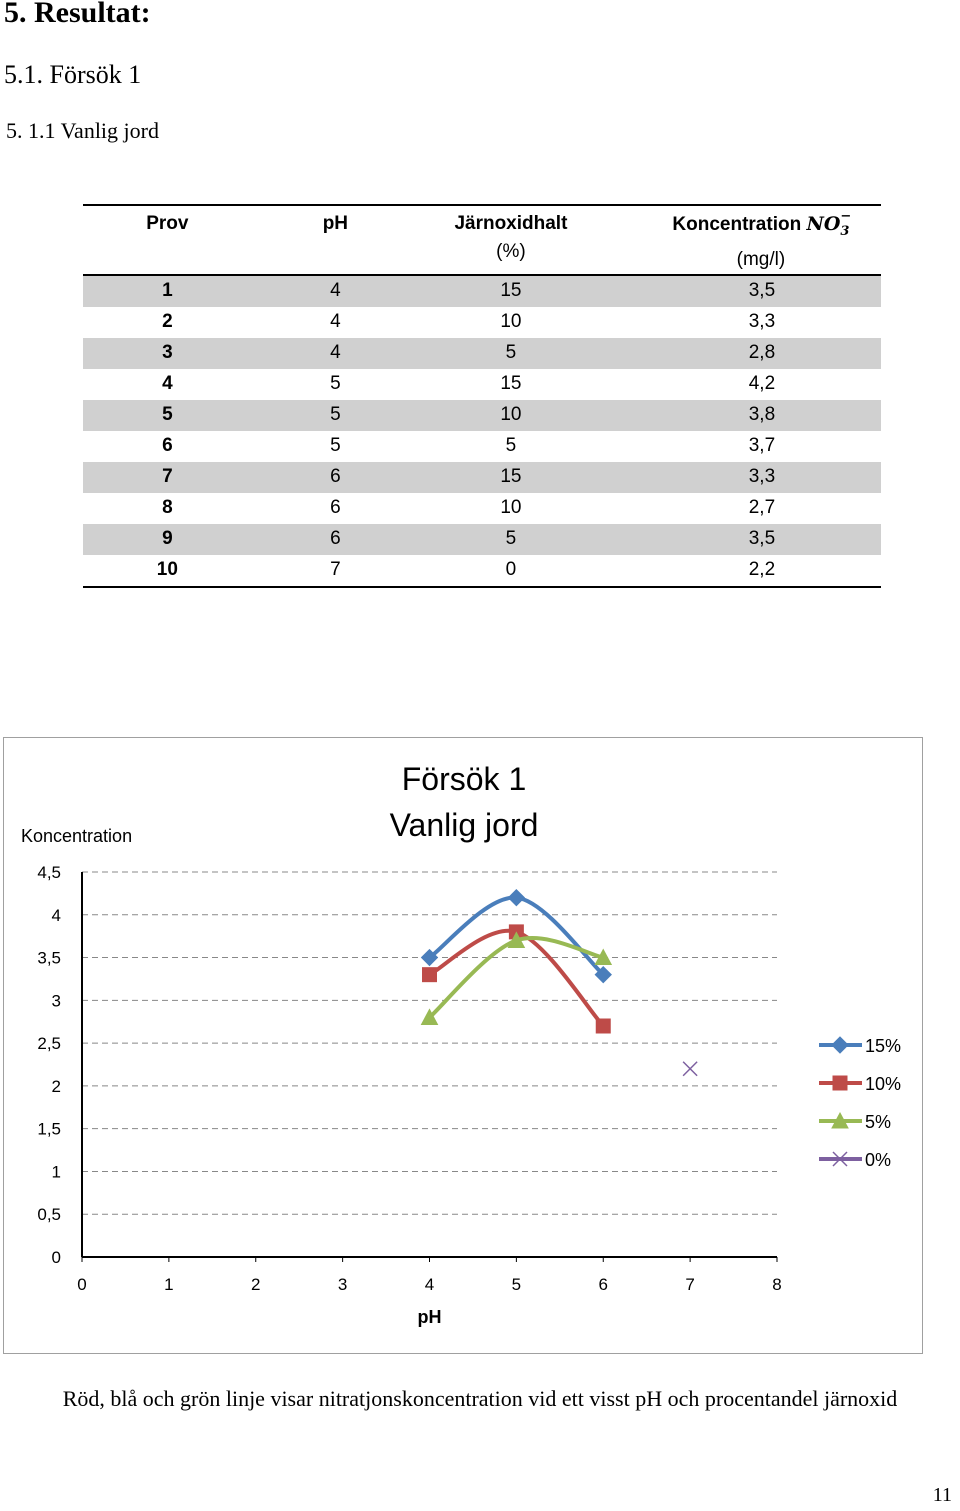 The image size is (960, 1511). Describe the element at coordinates (335, 240) in the screenshot. I see `header-ph: pH` at that location.